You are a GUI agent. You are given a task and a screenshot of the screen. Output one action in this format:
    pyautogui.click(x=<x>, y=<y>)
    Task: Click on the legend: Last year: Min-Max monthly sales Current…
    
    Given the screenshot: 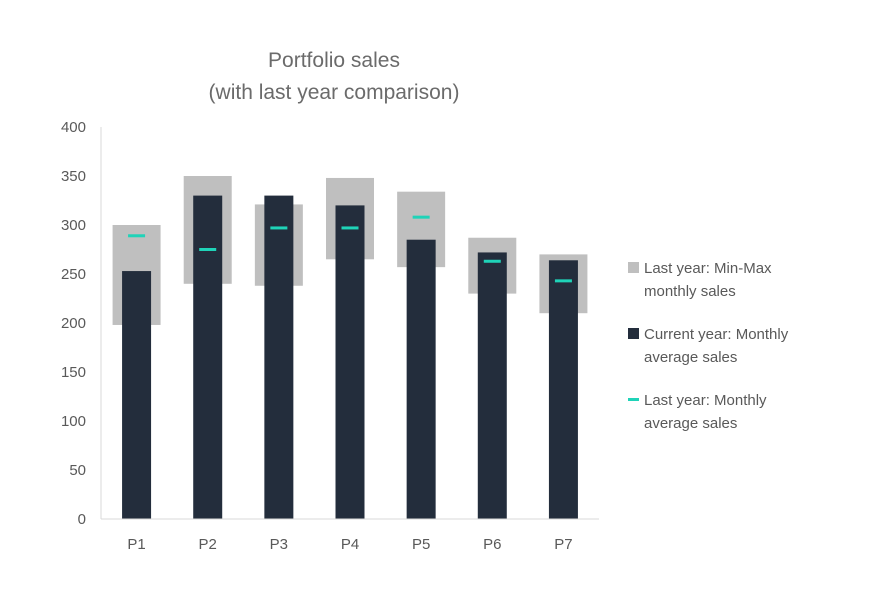 What is the action you would take?
    pyautogui.click(x=708, y=346)
    